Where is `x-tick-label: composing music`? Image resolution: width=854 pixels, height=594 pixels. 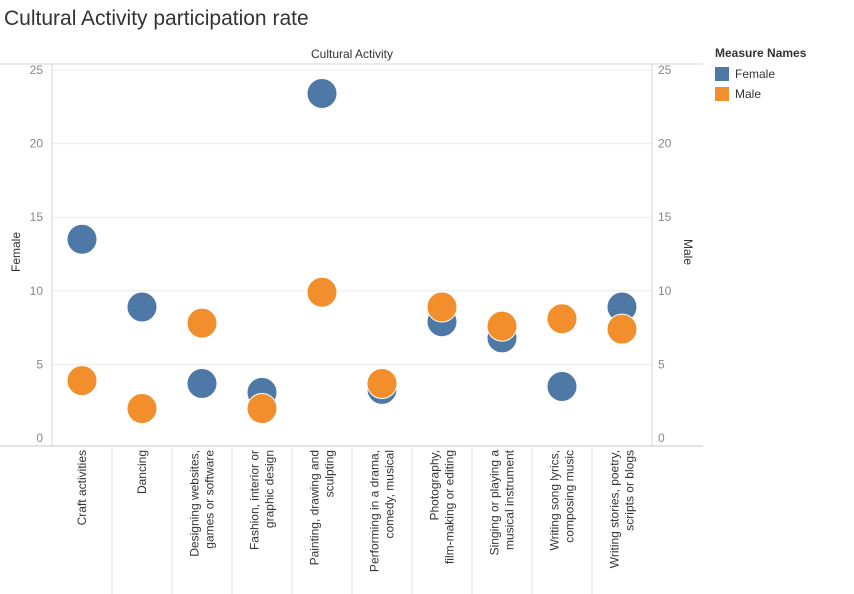
x-tick-label: composing music is located at coordinates (570, 496).